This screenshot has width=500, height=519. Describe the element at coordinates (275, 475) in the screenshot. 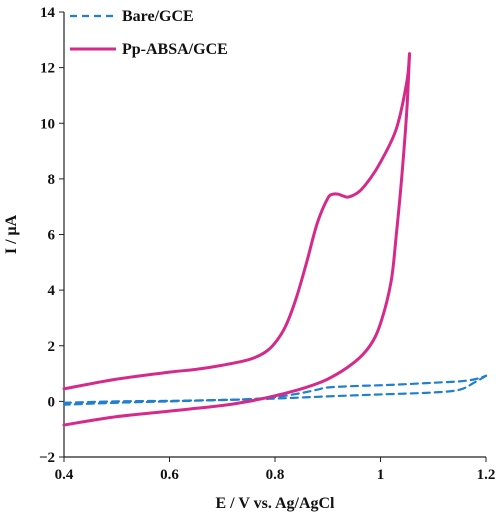

I see `x-tick-label: 0.8` at that location.